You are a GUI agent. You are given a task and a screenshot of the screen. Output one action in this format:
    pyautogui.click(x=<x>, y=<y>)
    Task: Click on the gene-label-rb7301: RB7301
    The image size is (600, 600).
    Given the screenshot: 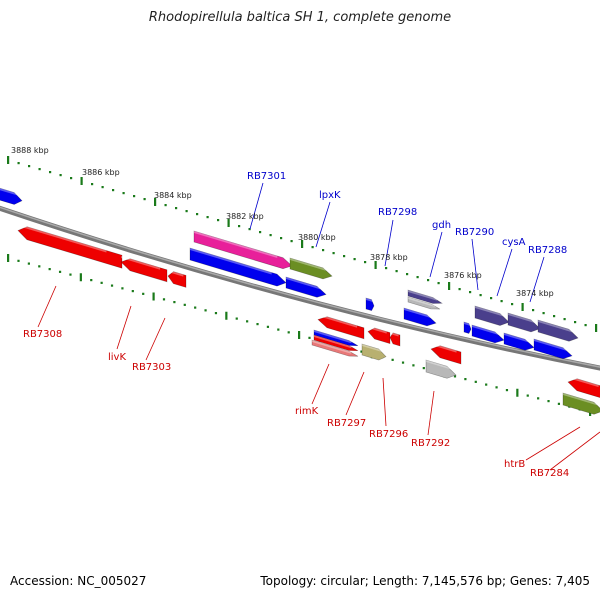 What is the action you would take?
    pyautogui.click(x=266, y=176)
    